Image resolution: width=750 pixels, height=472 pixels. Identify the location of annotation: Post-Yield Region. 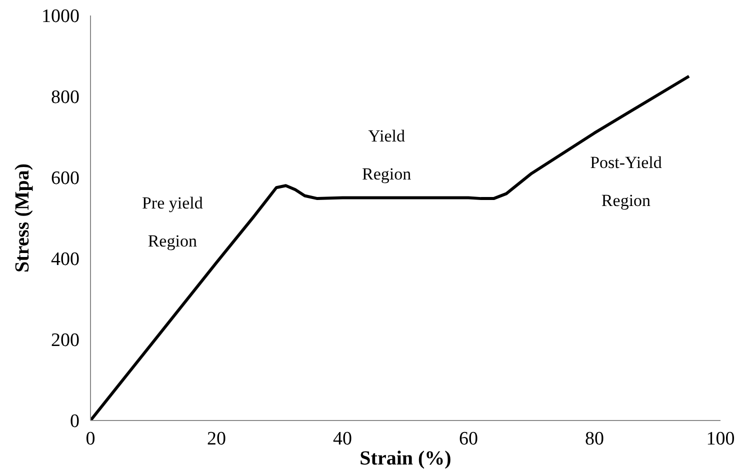
(626, 181).